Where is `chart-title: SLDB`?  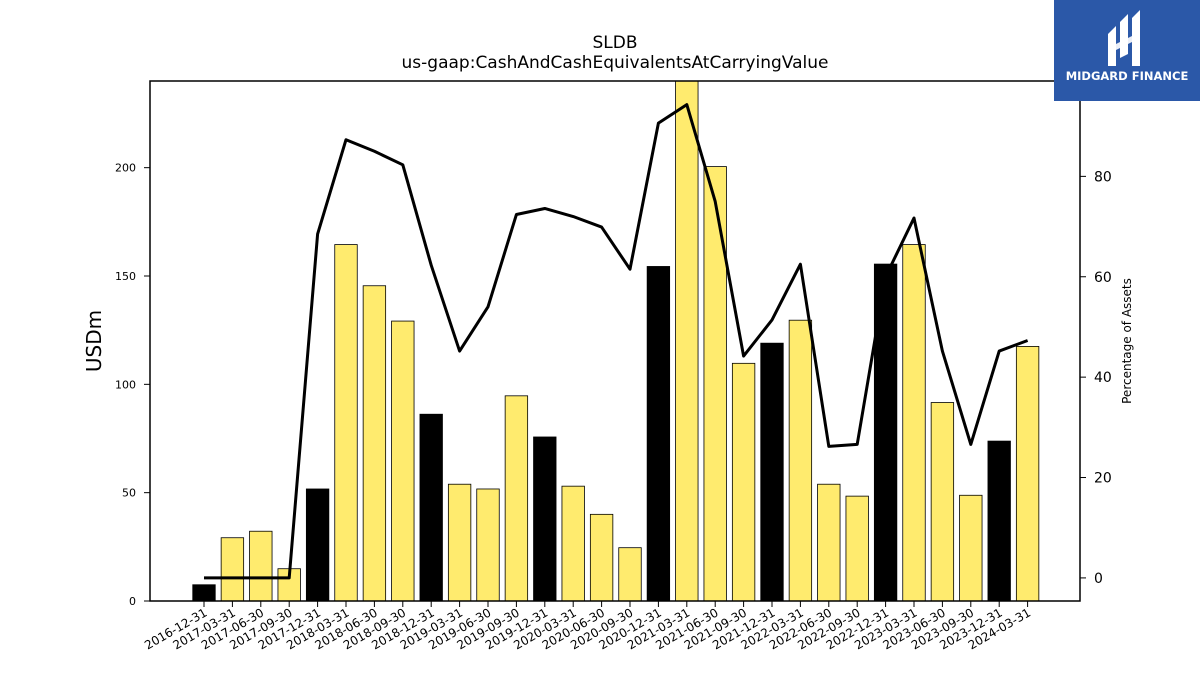 chart-title: SLDB is located at coordinates (614, 43).